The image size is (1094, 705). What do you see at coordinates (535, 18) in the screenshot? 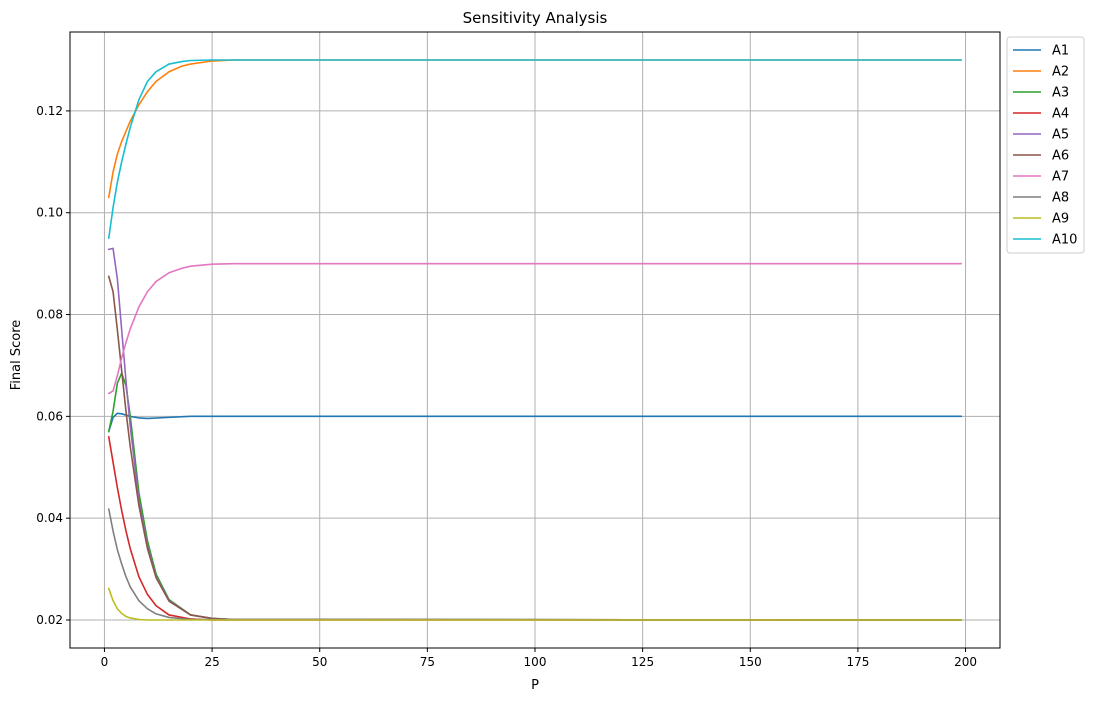
I see `chart-title: Sensitivity Analysis` at bounding box center [535, 18].